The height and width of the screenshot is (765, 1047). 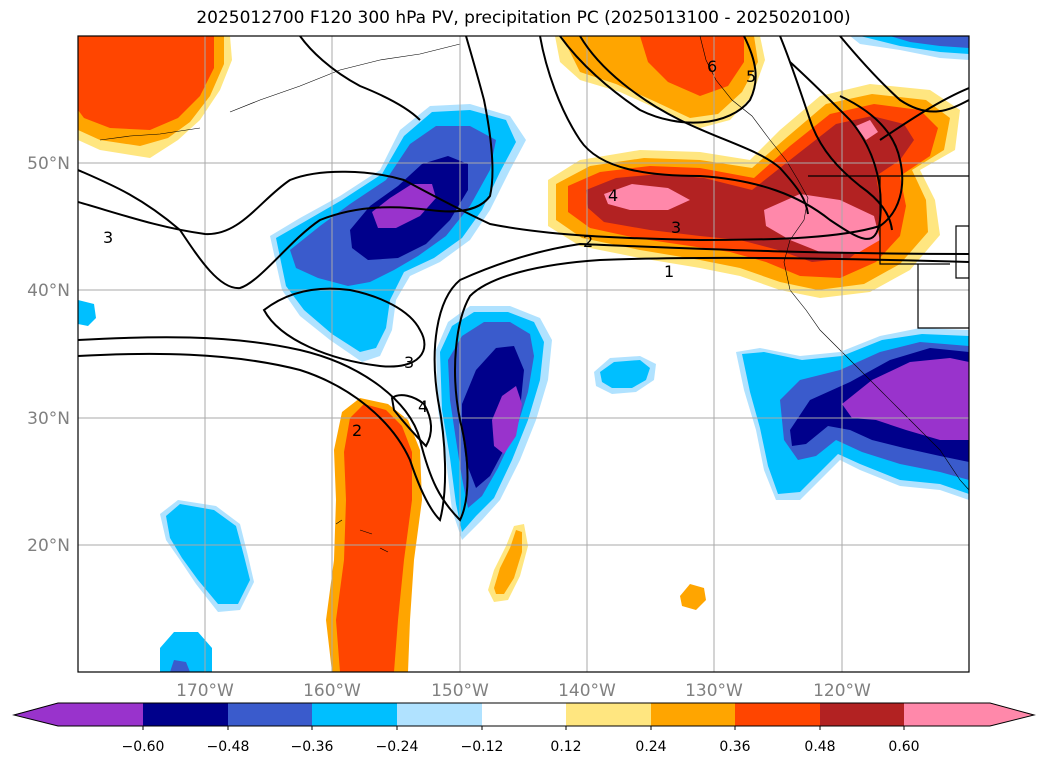 I want to click on lon-label: 160°W, so click(x=332, y=691).